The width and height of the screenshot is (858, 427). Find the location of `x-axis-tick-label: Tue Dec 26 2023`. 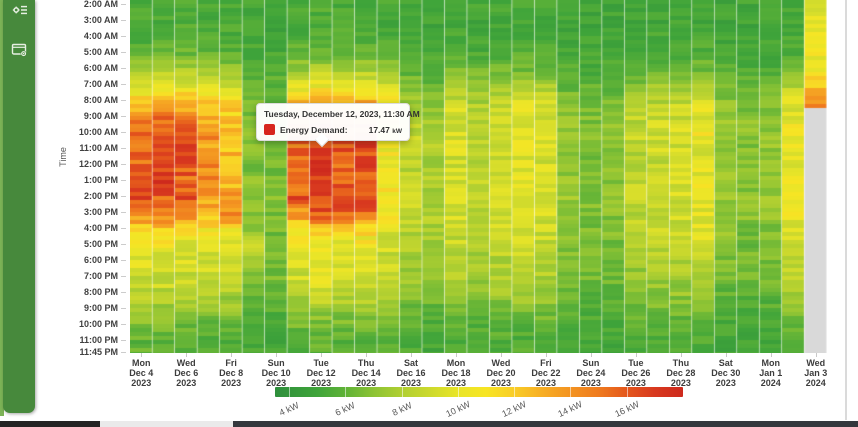

x-axis-tick-label: Tue Dec 26 2023 is located at coordinates (636, 373).